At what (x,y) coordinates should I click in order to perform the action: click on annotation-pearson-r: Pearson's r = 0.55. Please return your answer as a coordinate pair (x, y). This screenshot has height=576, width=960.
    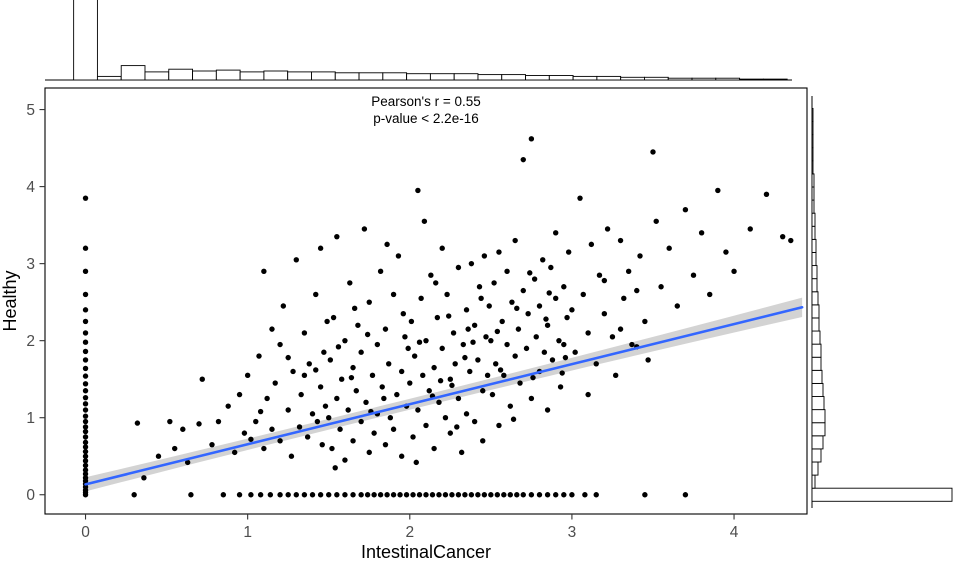
    Looking at the image, I should click on (426, 101).